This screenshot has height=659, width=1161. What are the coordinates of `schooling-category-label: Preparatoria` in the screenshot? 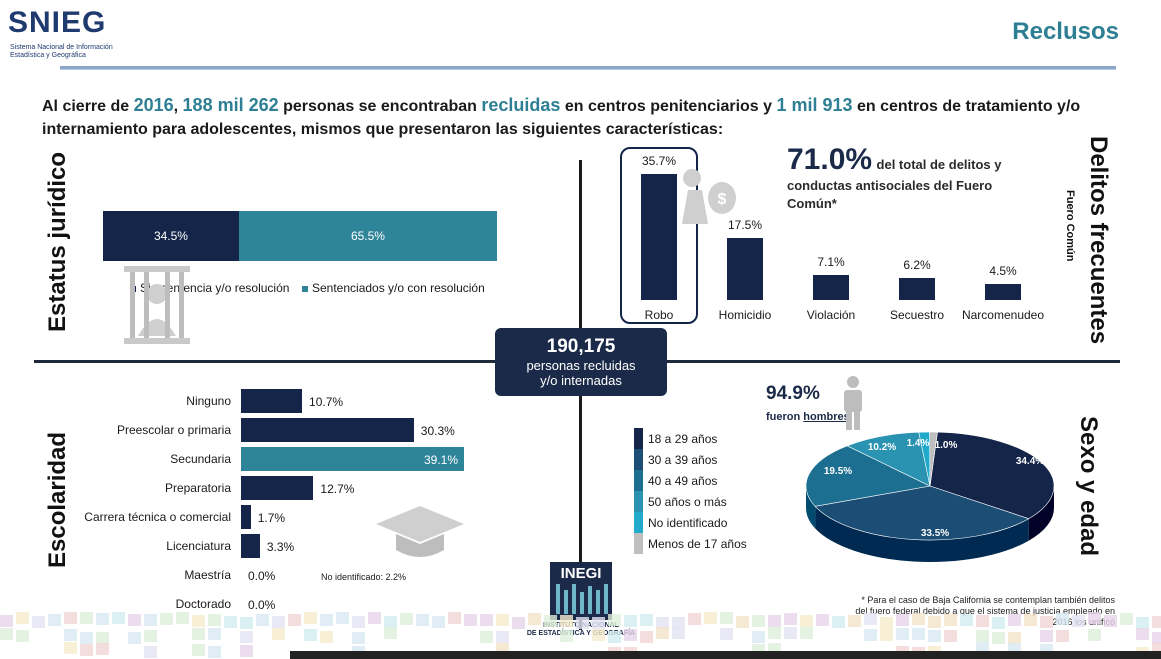 It's located at (197, 488).